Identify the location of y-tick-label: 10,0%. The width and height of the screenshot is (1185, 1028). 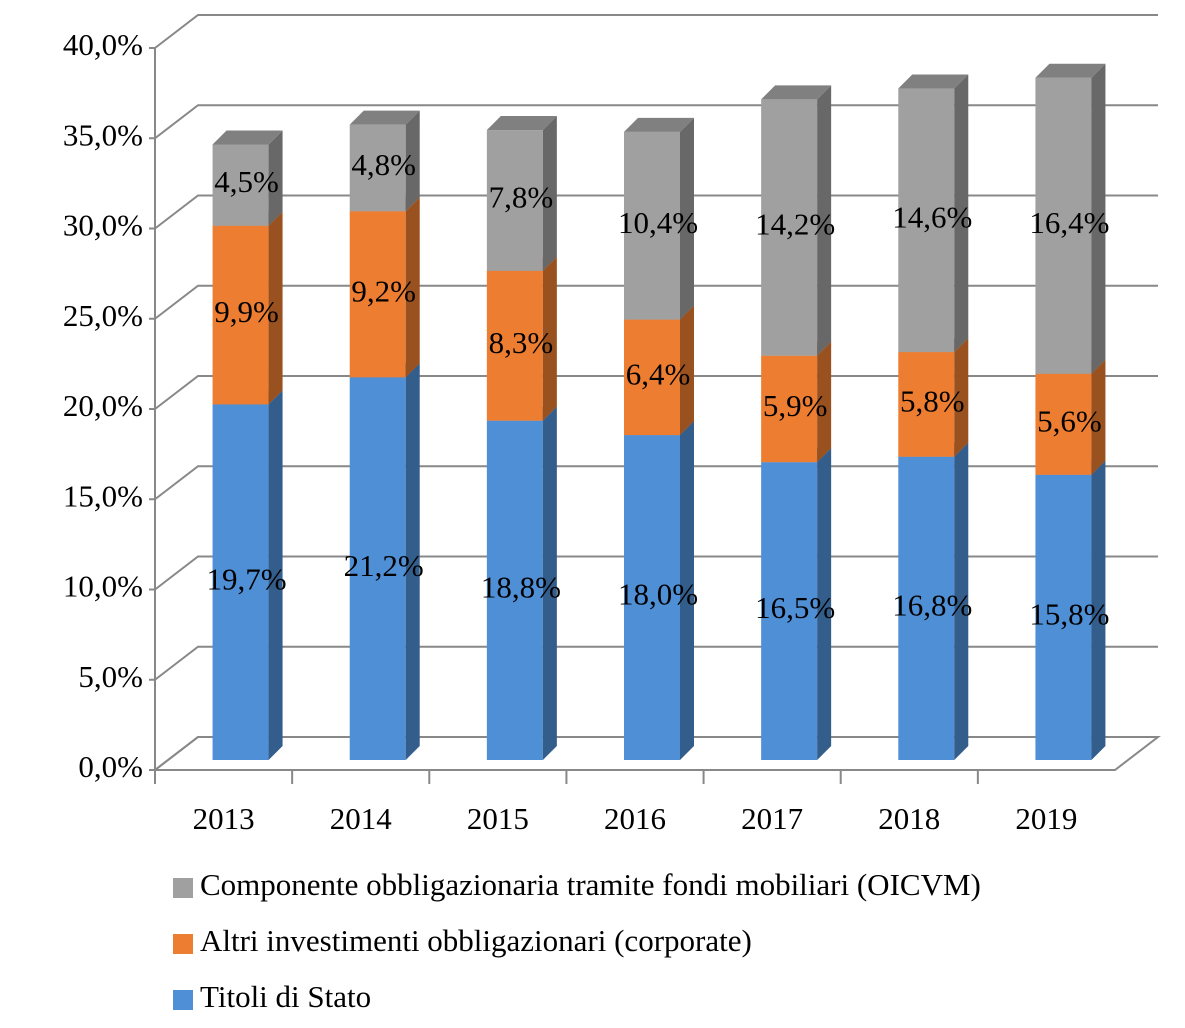
(103, 586).